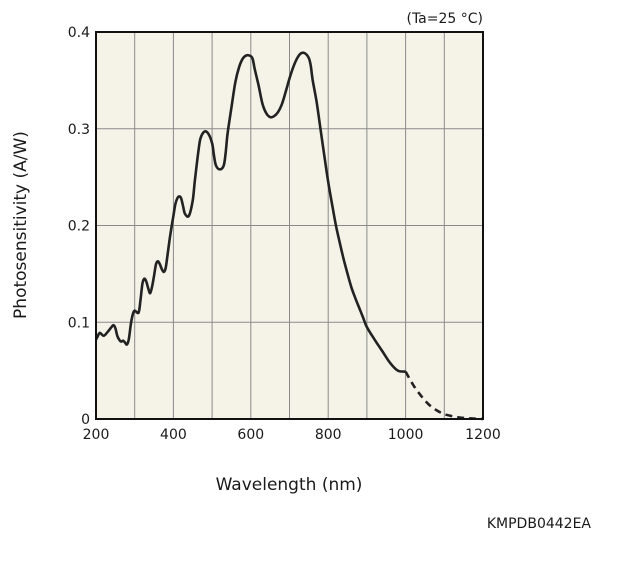 The image size is (619, 562). Describe the element at coordinates (250, 435) in the screenshot. I see `x-tick-label: 600` at that location.